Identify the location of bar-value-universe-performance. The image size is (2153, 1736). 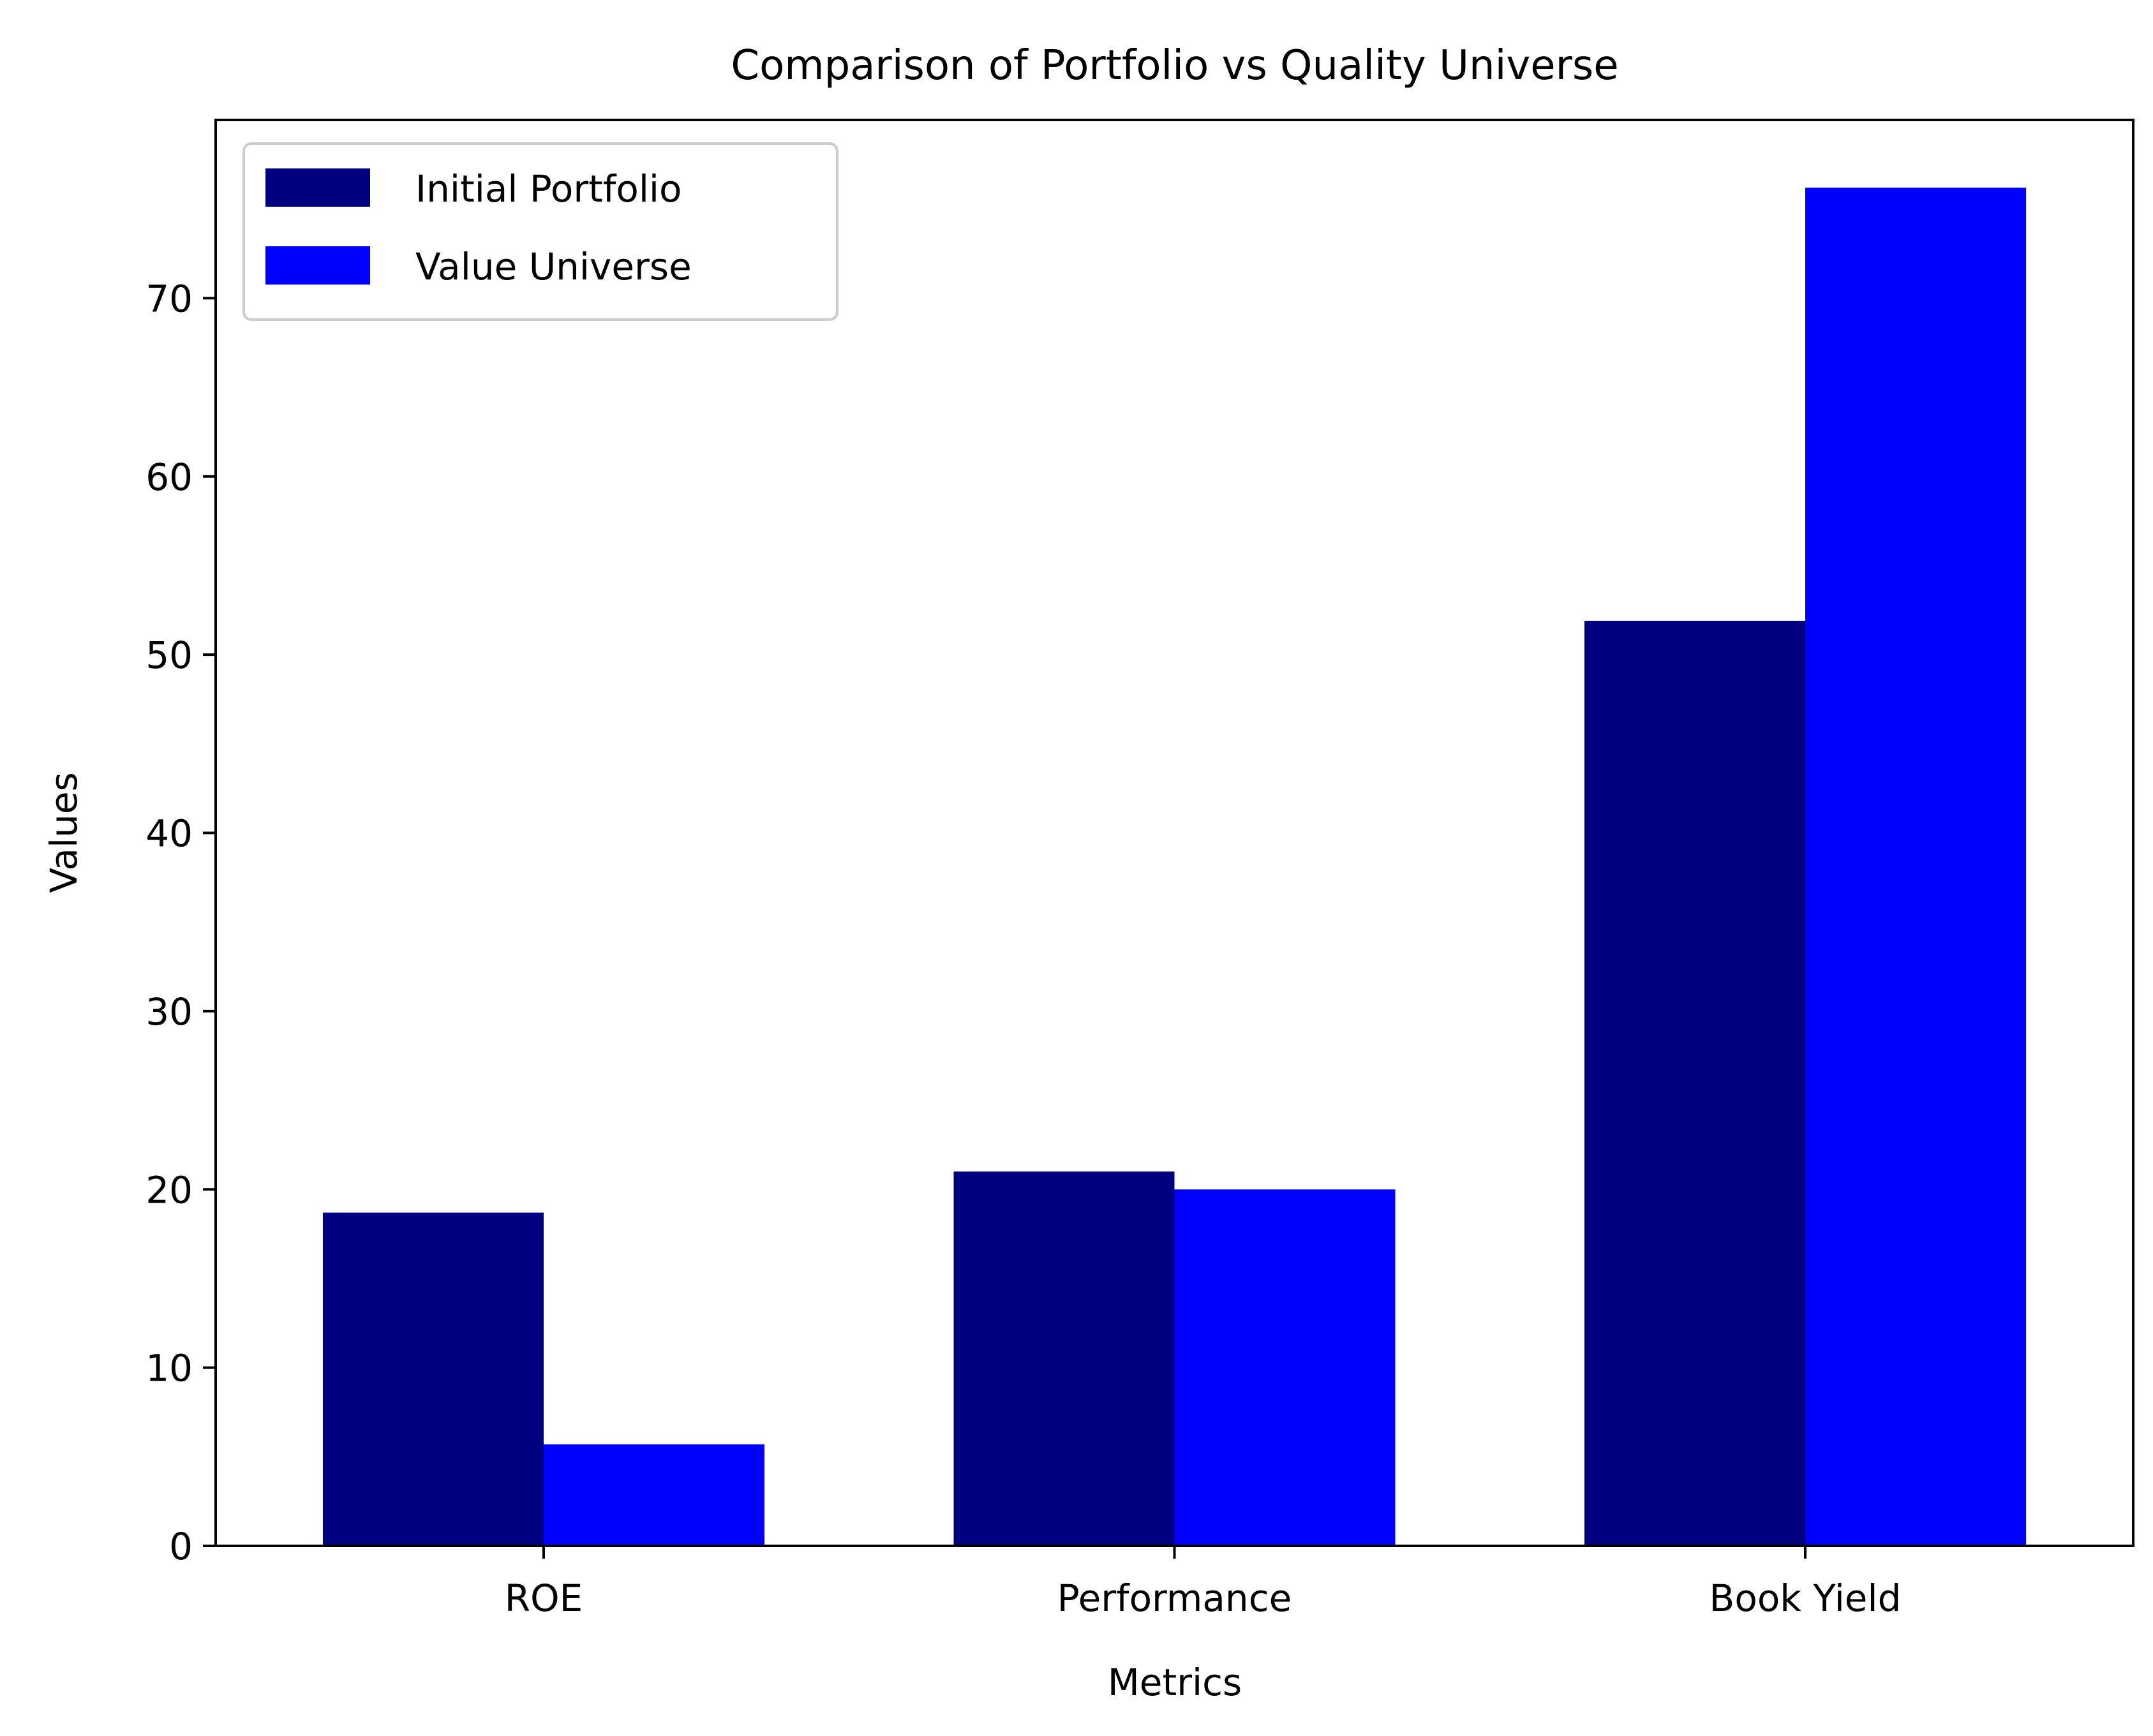
(1285, 1368).